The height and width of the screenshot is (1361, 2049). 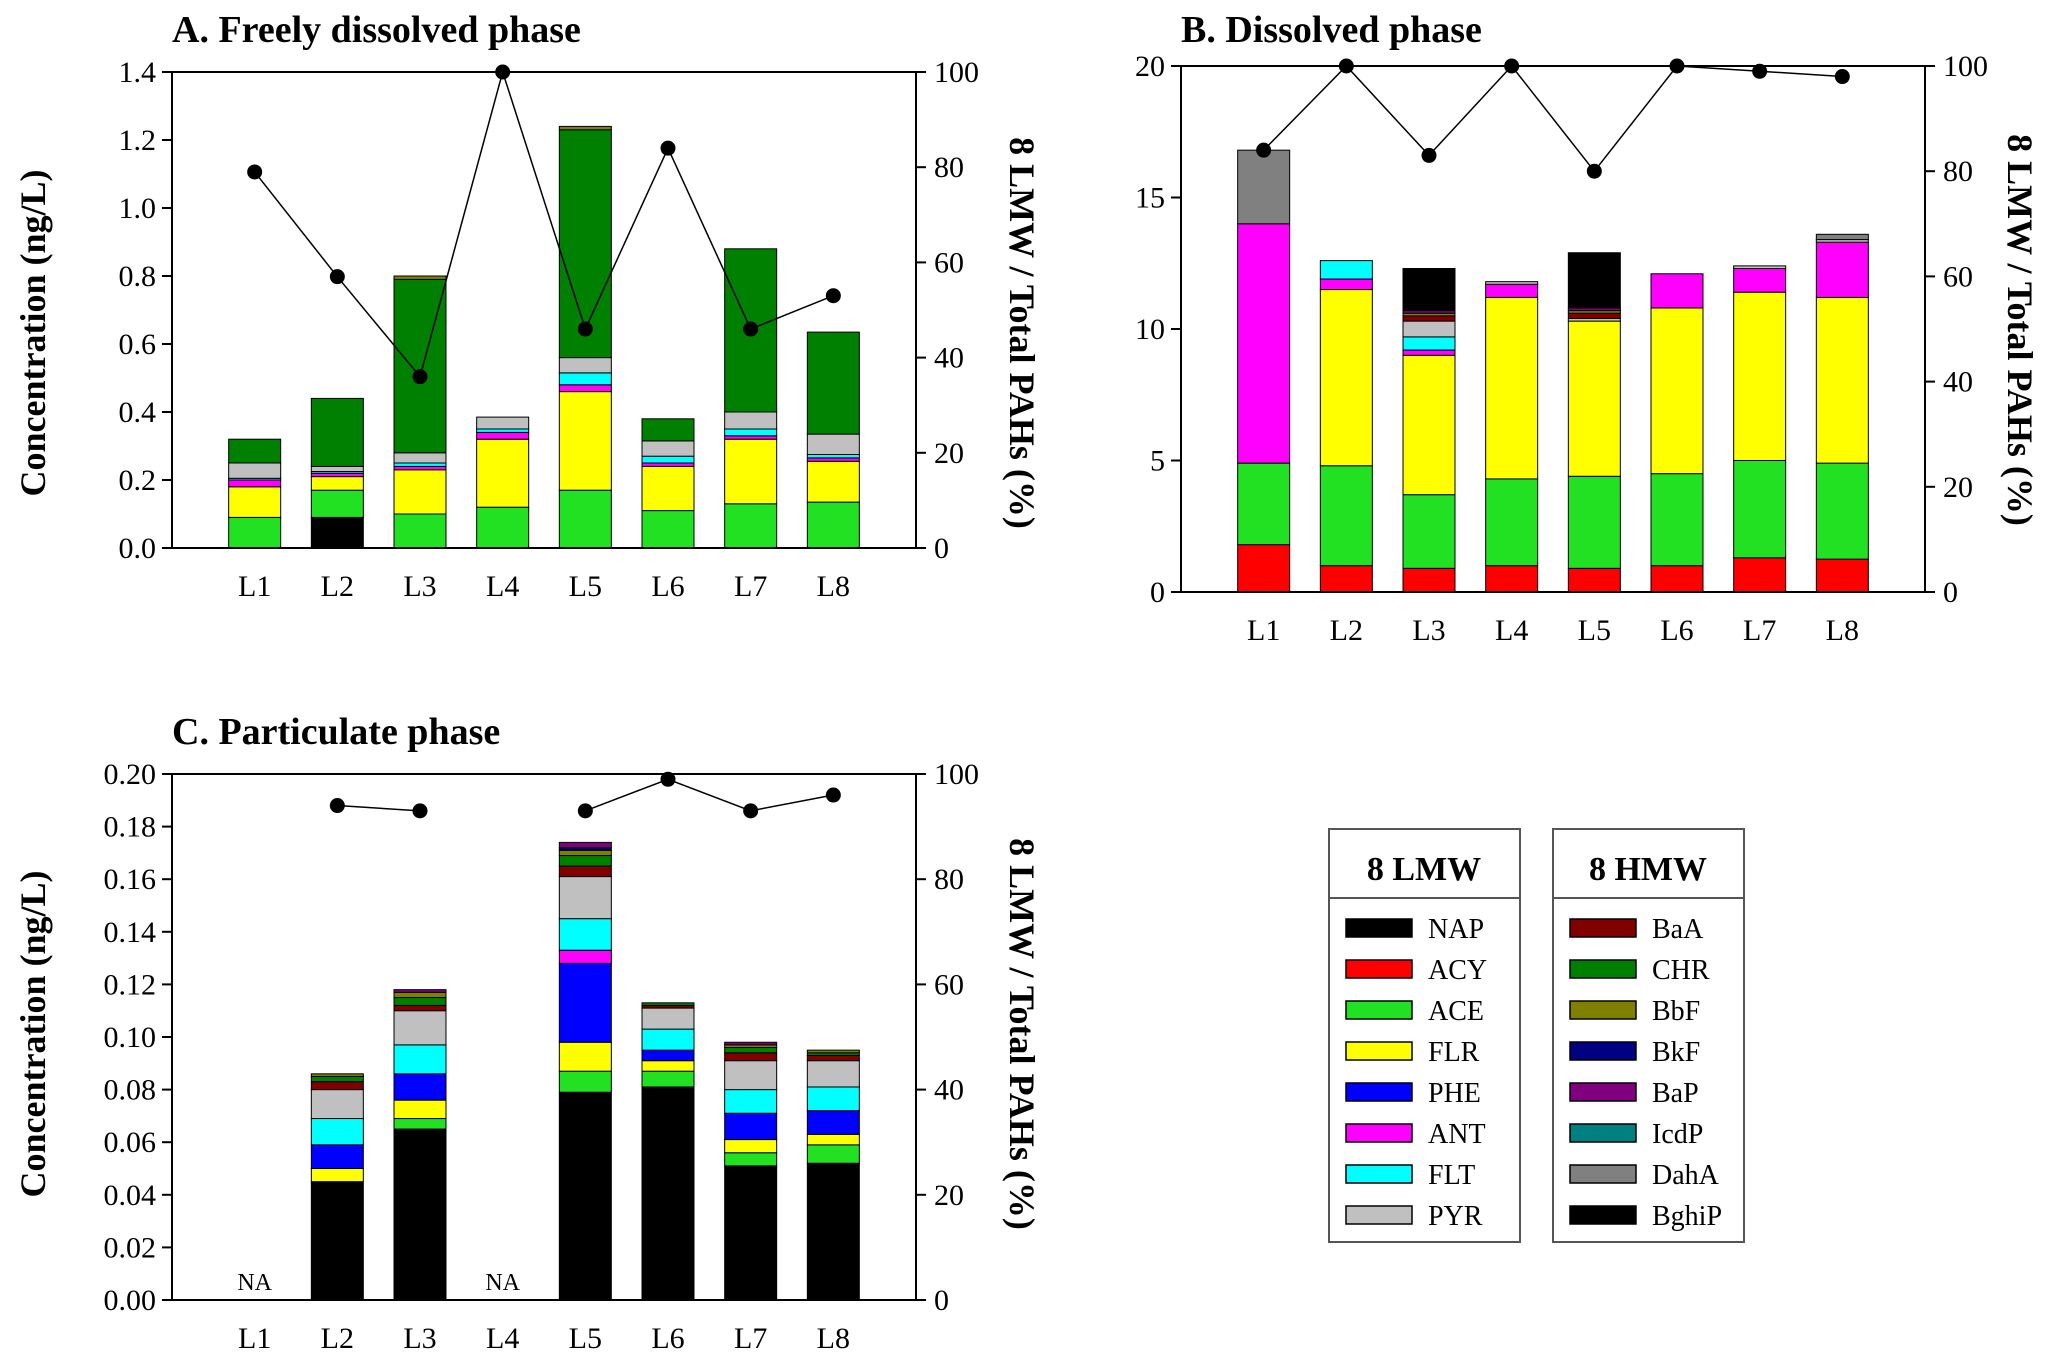 I want to click on panel-a-bar-L4-ANT, so click(x=503, y=435).